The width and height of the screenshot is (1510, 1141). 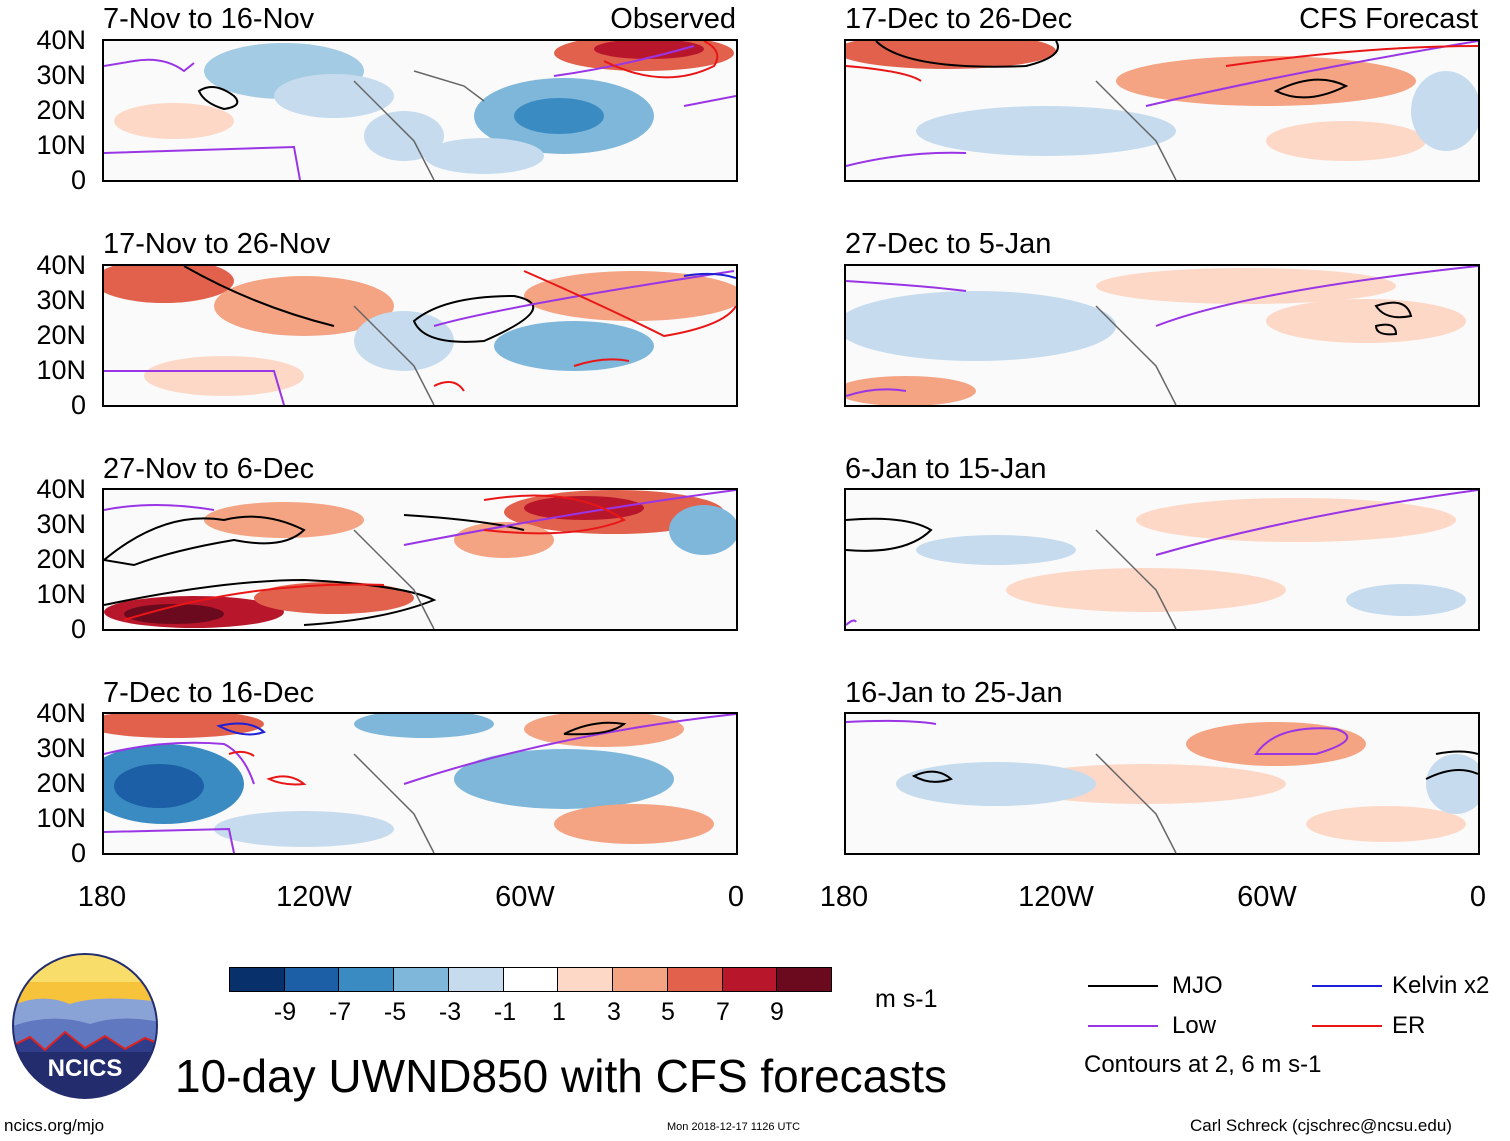 What do you see at coordinates (209, 469) in the screenshot?
I see `panel-period-label: 27-Nov to 6-Dec` at bounding box center [209, 469].